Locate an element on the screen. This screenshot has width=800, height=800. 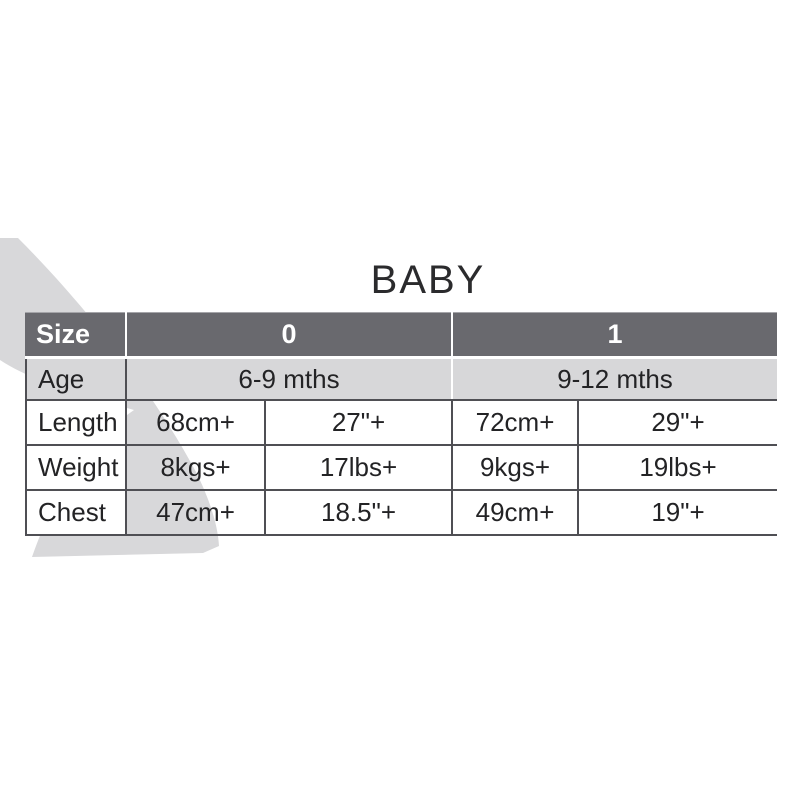
weight-size0-lbs: 17lbs+ is located at coordinates (357, 467).